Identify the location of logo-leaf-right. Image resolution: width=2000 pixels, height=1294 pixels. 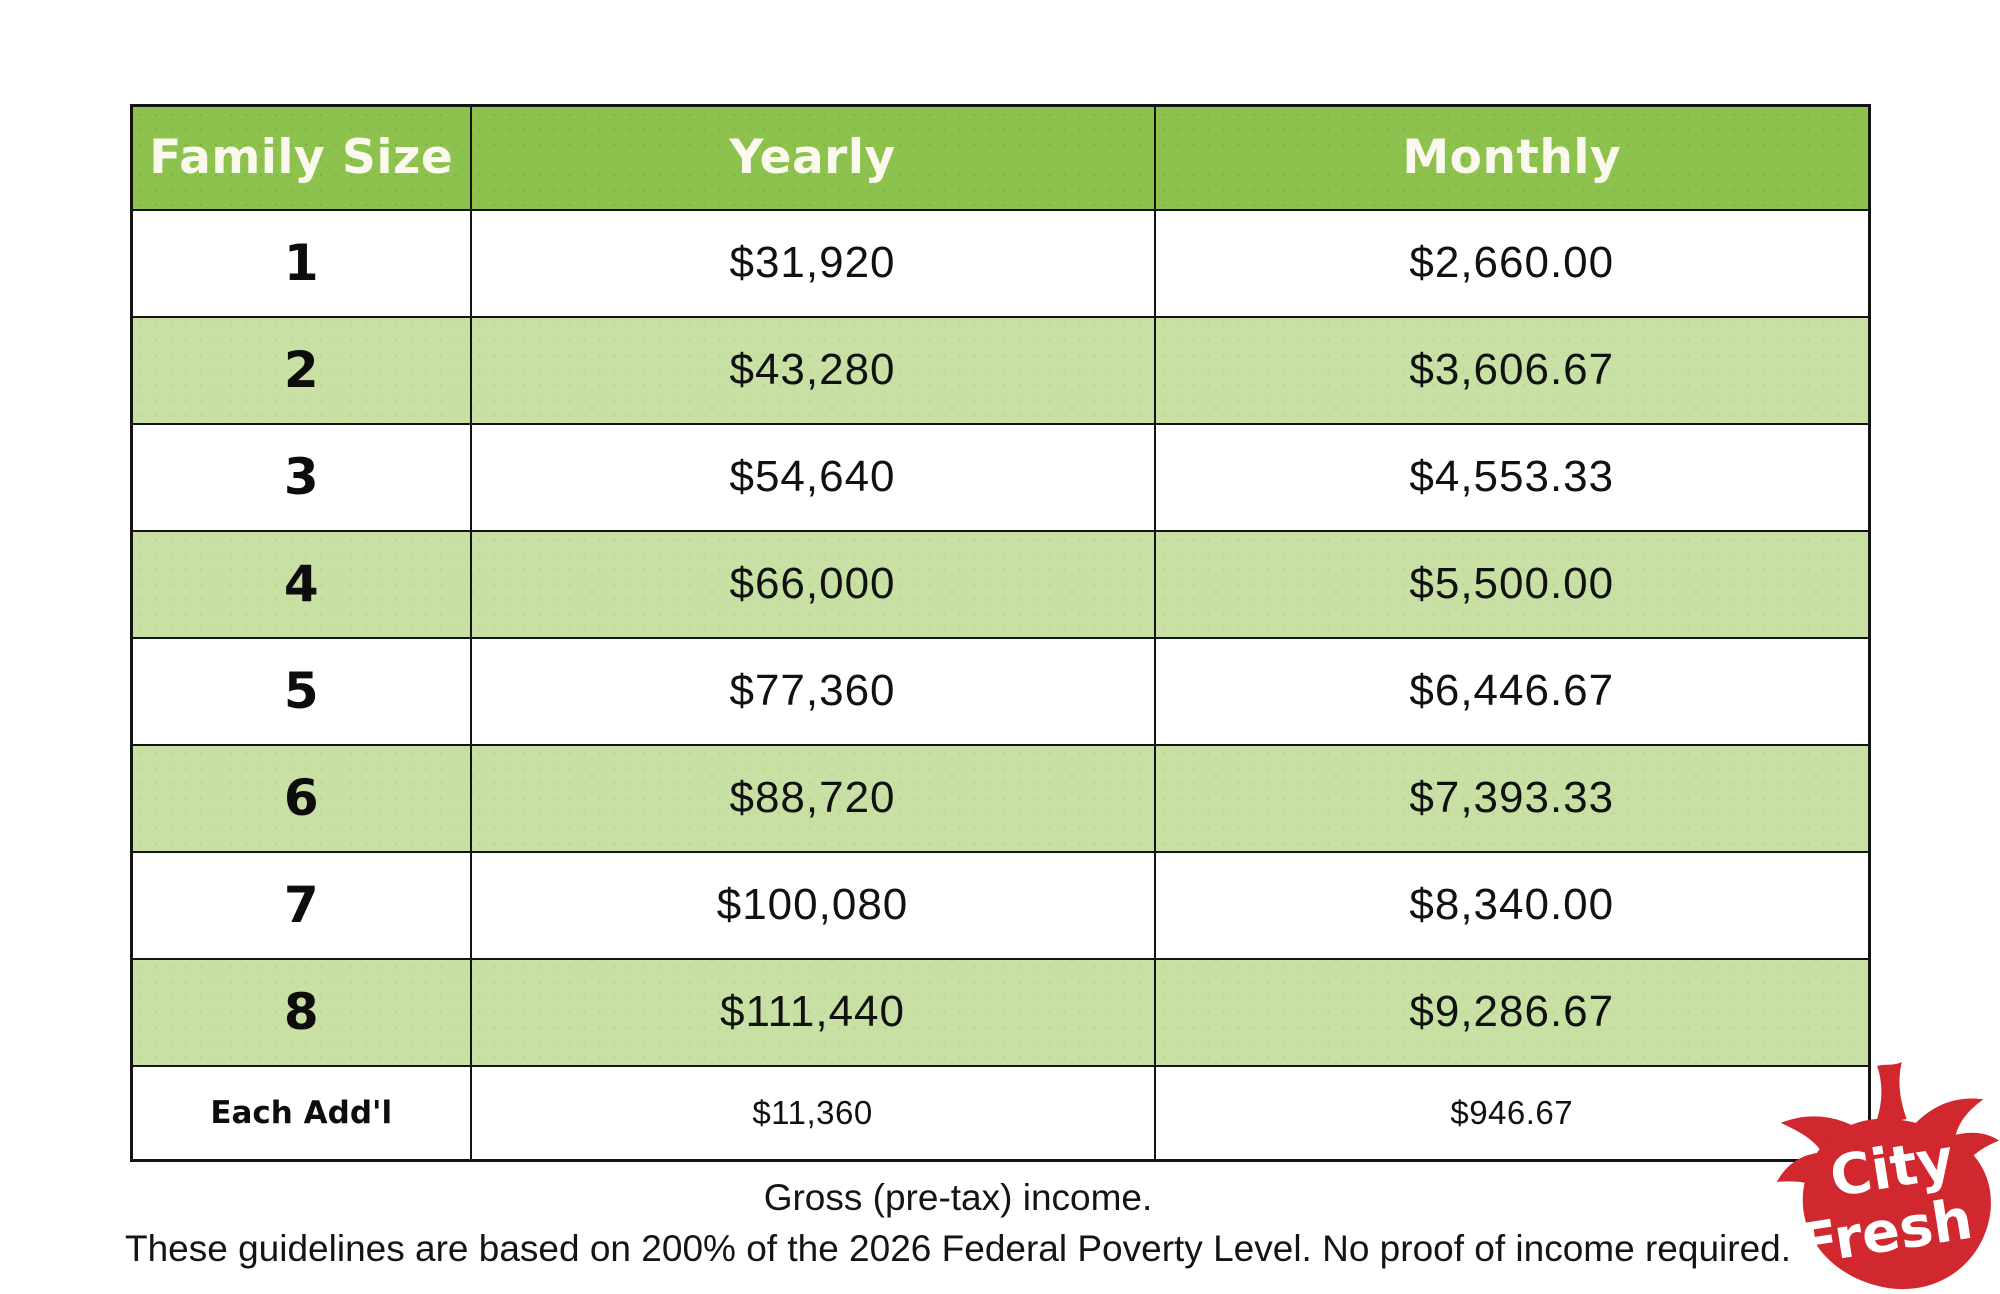
(1955, 1135).